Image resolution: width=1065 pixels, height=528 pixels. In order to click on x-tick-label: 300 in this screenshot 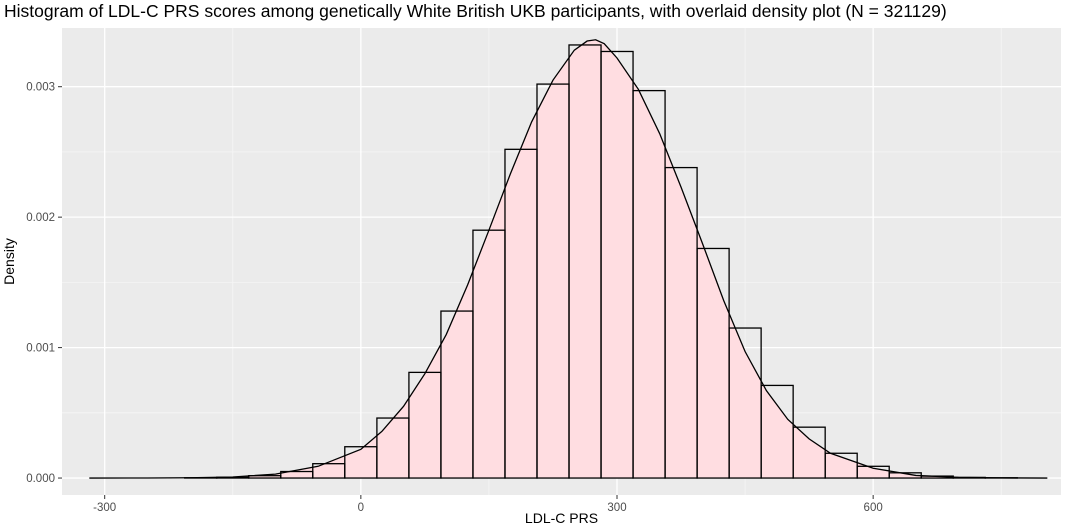, I will do `click(616, 508)`.